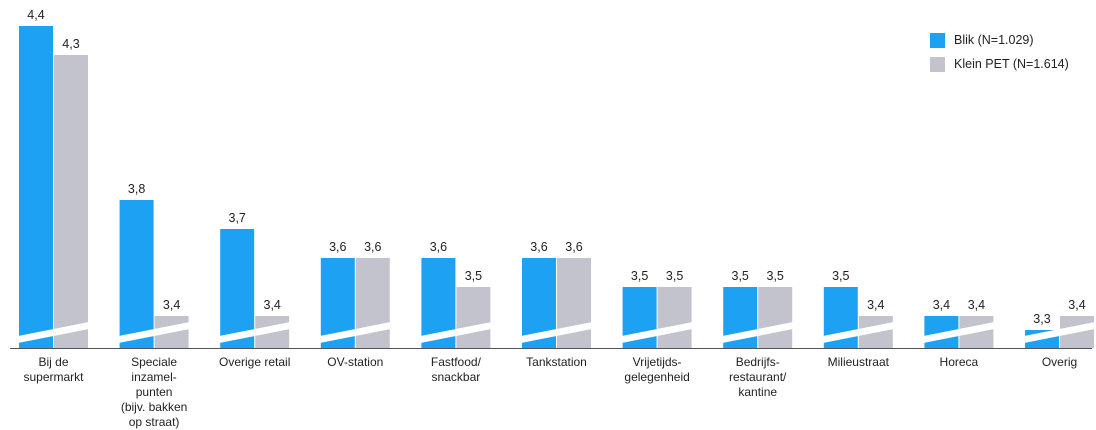 Image resolution: width=1096 pixels, height=430 pixels. I want to click on data-label-klein-pet-0: 4,3, so click(70, 44).